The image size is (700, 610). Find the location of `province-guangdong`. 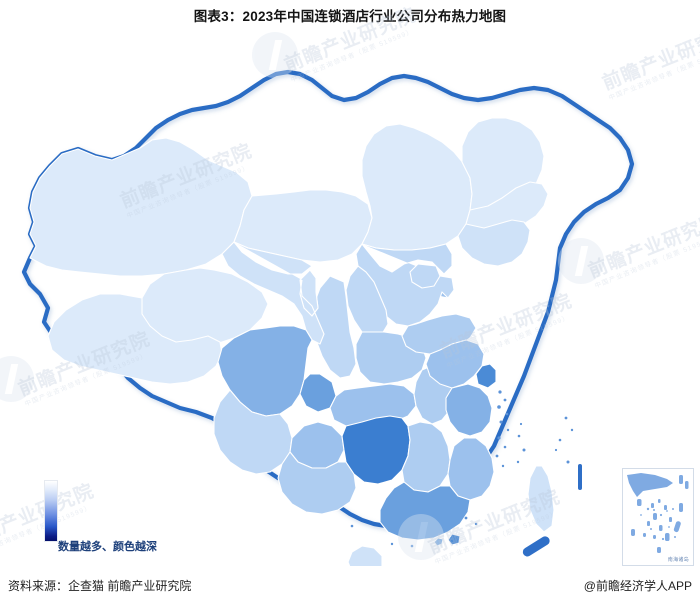

province-guangdong is located at coordinates (425, 511).